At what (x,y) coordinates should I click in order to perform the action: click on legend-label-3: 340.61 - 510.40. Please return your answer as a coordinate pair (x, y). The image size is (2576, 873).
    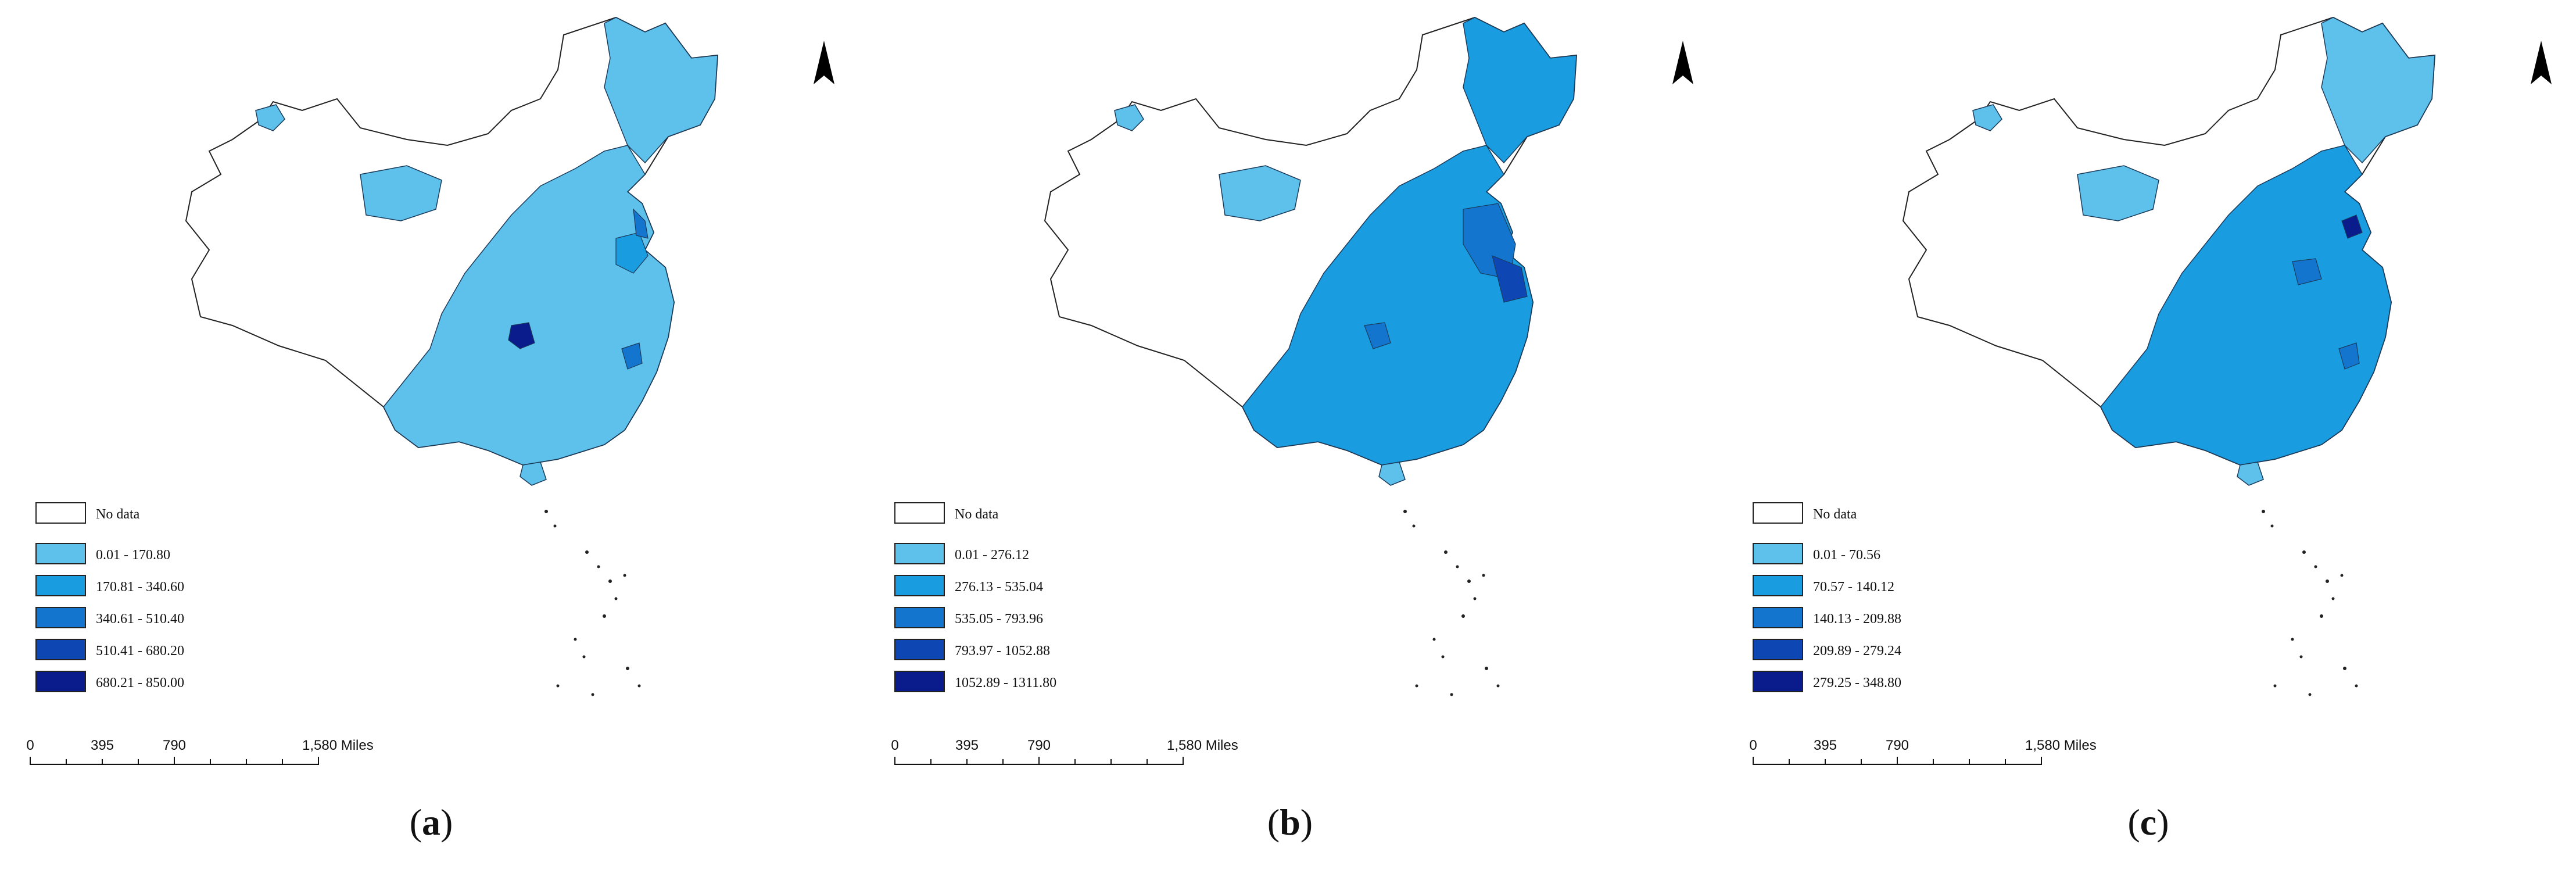
    Looking at the image, I should click on (140, 619).